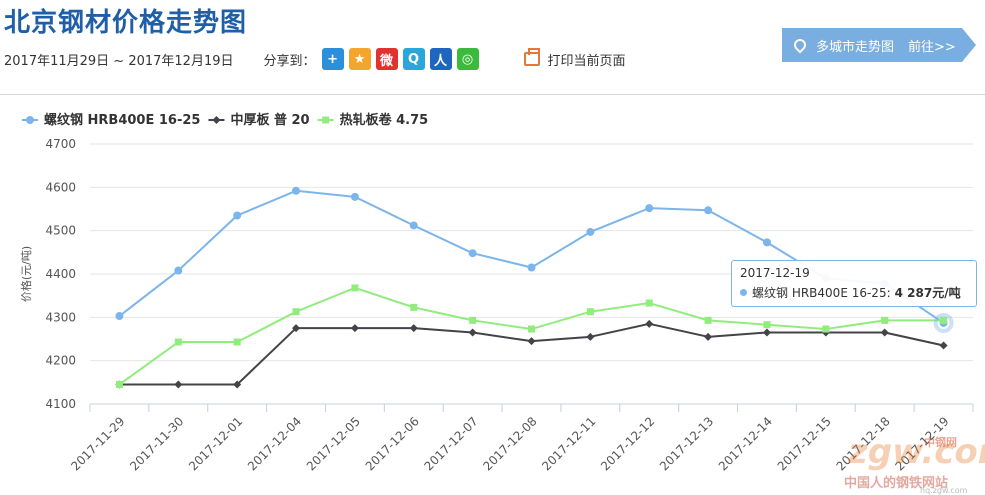 This screenshot has height=495, width=985. Describe the element at coordinates (60, 231) in the screenshot. I see `y-tick-label: 4500` at that location.